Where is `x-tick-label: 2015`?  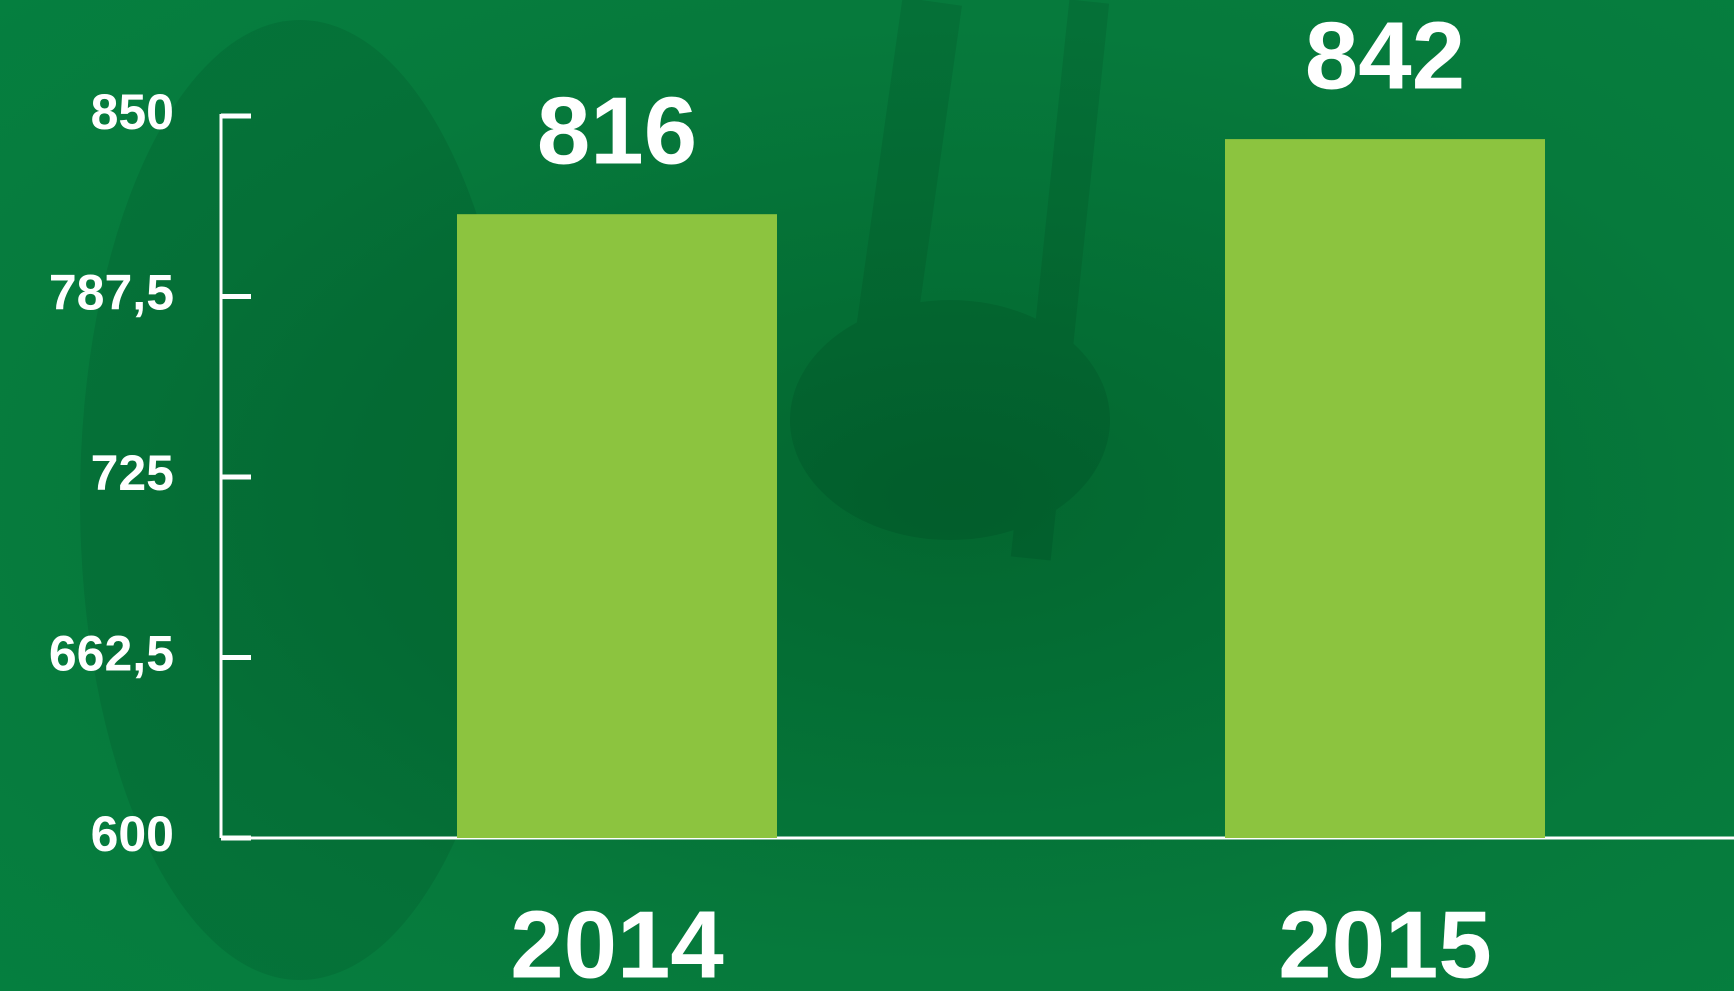
x-tick-label: 2015 is located at coordinates (1385, 941).